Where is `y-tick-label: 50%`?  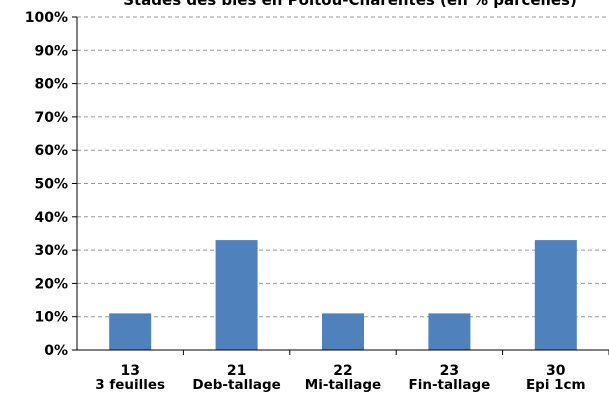
y-tick-label: 50% is located at coordinates (51, 185).